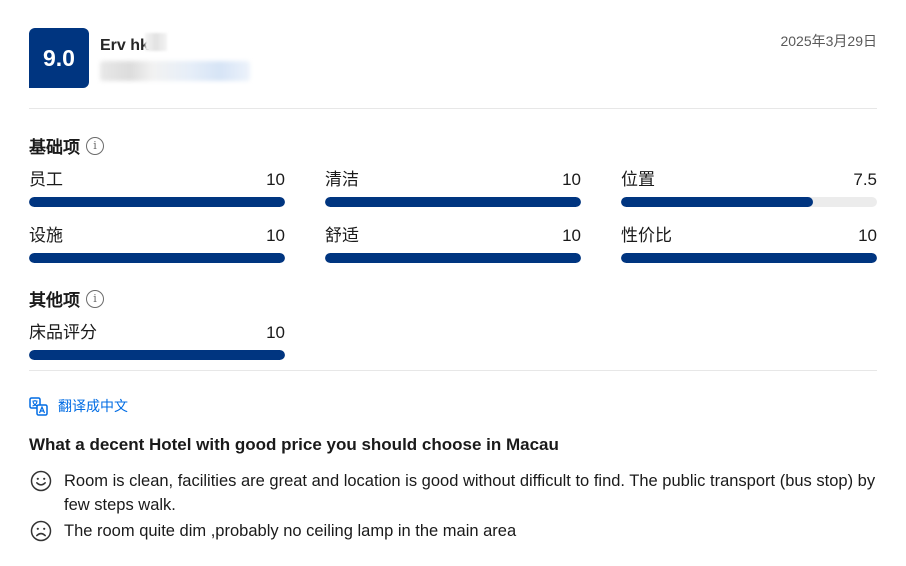 The height and width of the screenshot is (566, 906). I want to click on smile-icon, so click(41, 481).